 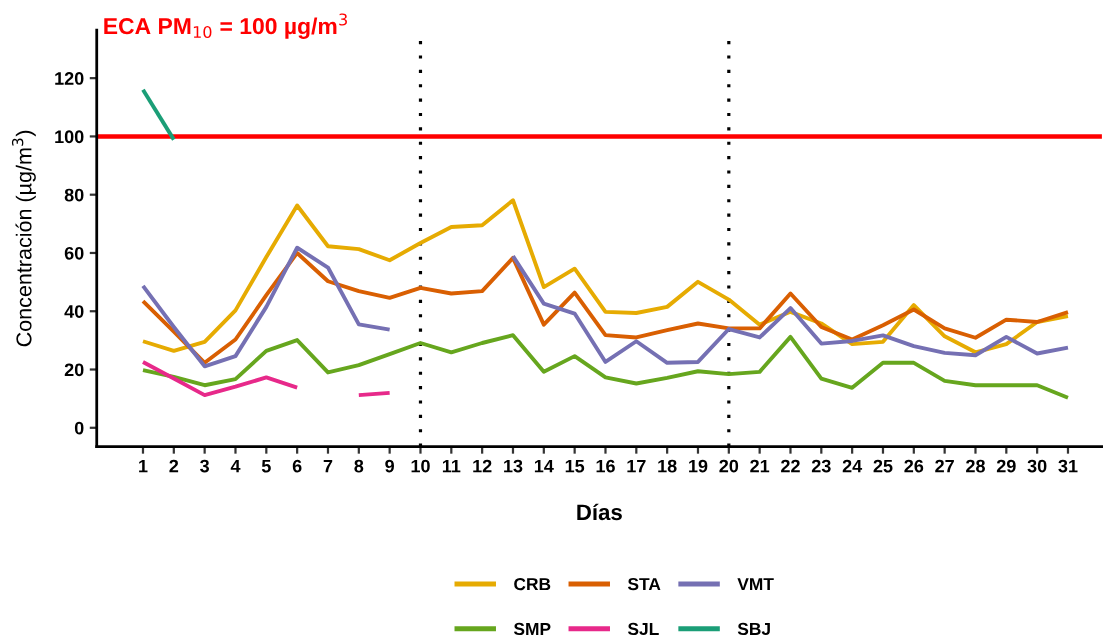 What do you see at coordinates (698, 466) in the screenshot?
I see `x-tick-label: 19` at bounding box center [698, 466].